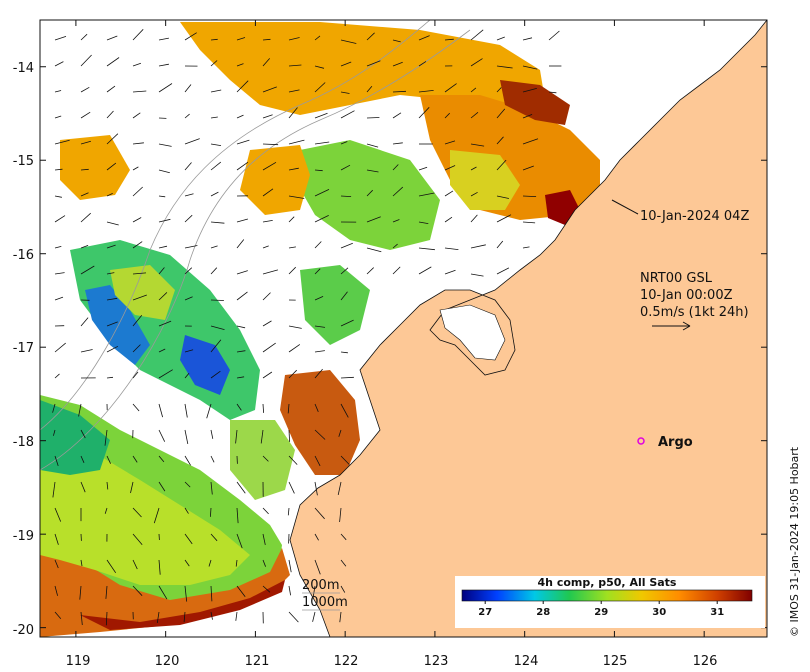 The height and width of the screenshot is (672, 810). Describe the element at coordinates (607, 582) in the screenshot. I see `colorbar-title: 4h comp, p50, All Sats` at that location.